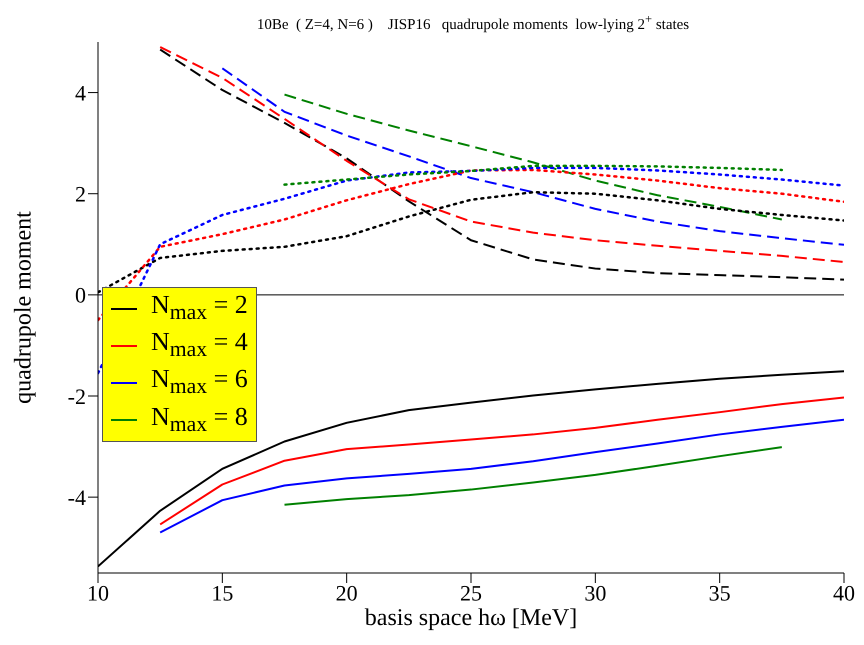 The image size is (864, 645). I want to click on y-tick-label: 2, so click(80, 194).